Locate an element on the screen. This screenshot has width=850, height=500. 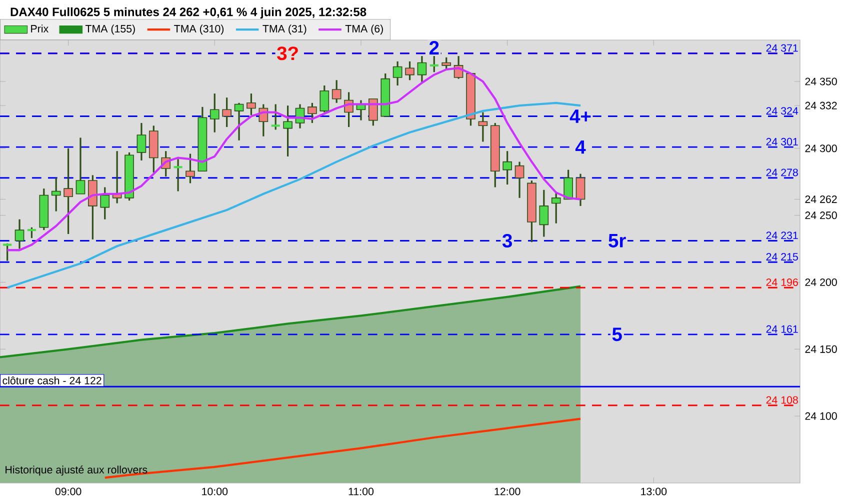
ref-line-label: 24 215 is located at coordinates (782, 257).